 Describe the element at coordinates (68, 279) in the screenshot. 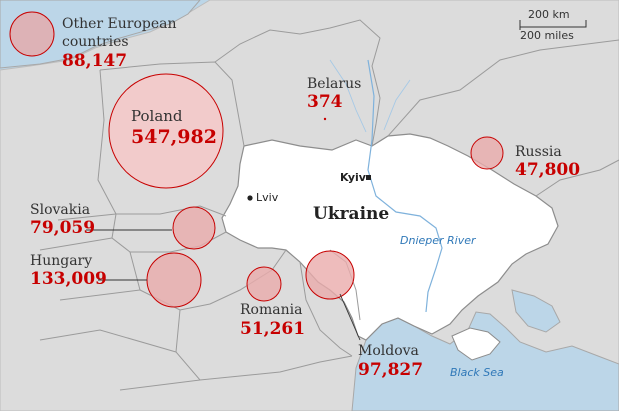

I see `value-hungary: 133,009` at that location.